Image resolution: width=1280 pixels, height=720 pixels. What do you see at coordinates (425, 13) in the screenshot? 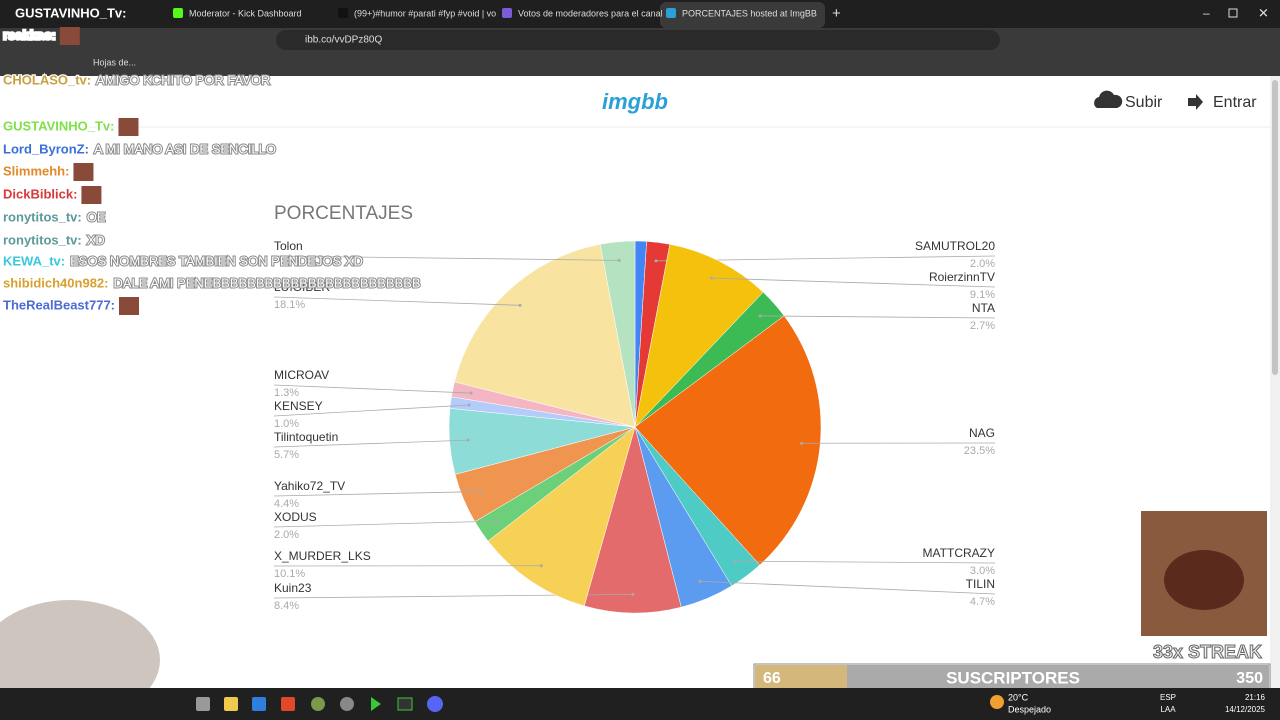
I see `tab-title: (99+)#humor #parati #fyp #void | vo` at bounding box center [425, 13].